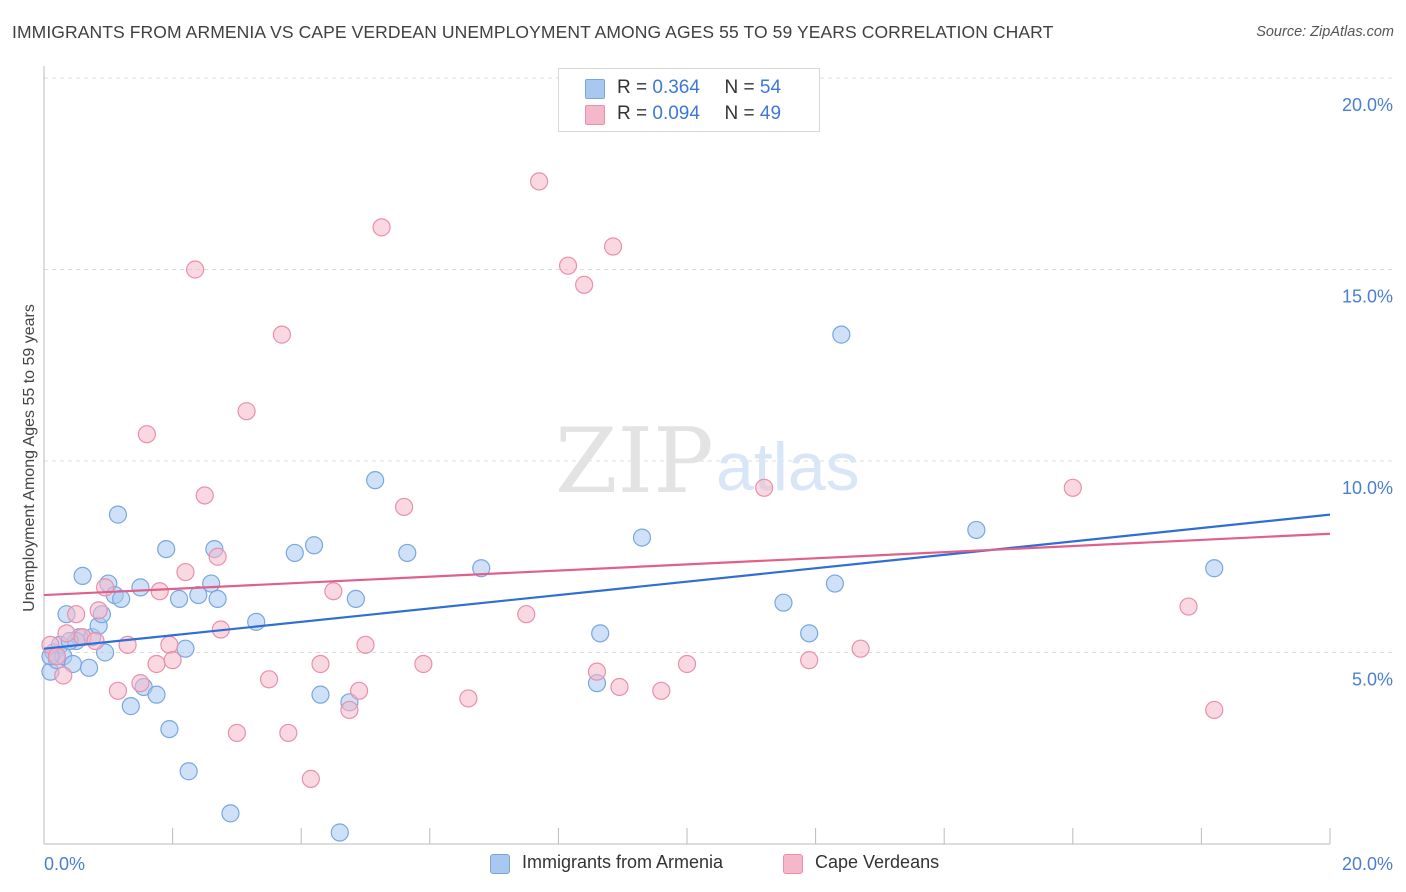 Image resolution: width=1406 pixels, height=892 pixels. I want to click on cape-verdeans-legend-label: Cape Verdeans, so click(877, 862).